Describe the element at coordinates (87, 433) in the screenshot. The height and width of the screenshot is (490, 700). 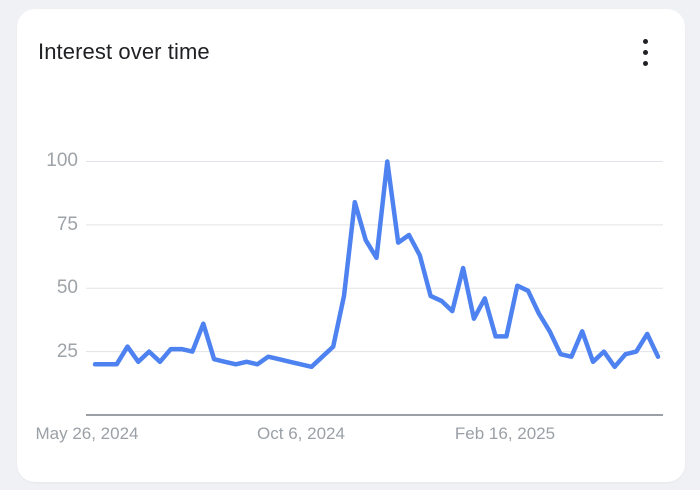
I see `x-axis-tick-may-26-2024: May 26, 2024` at that location.